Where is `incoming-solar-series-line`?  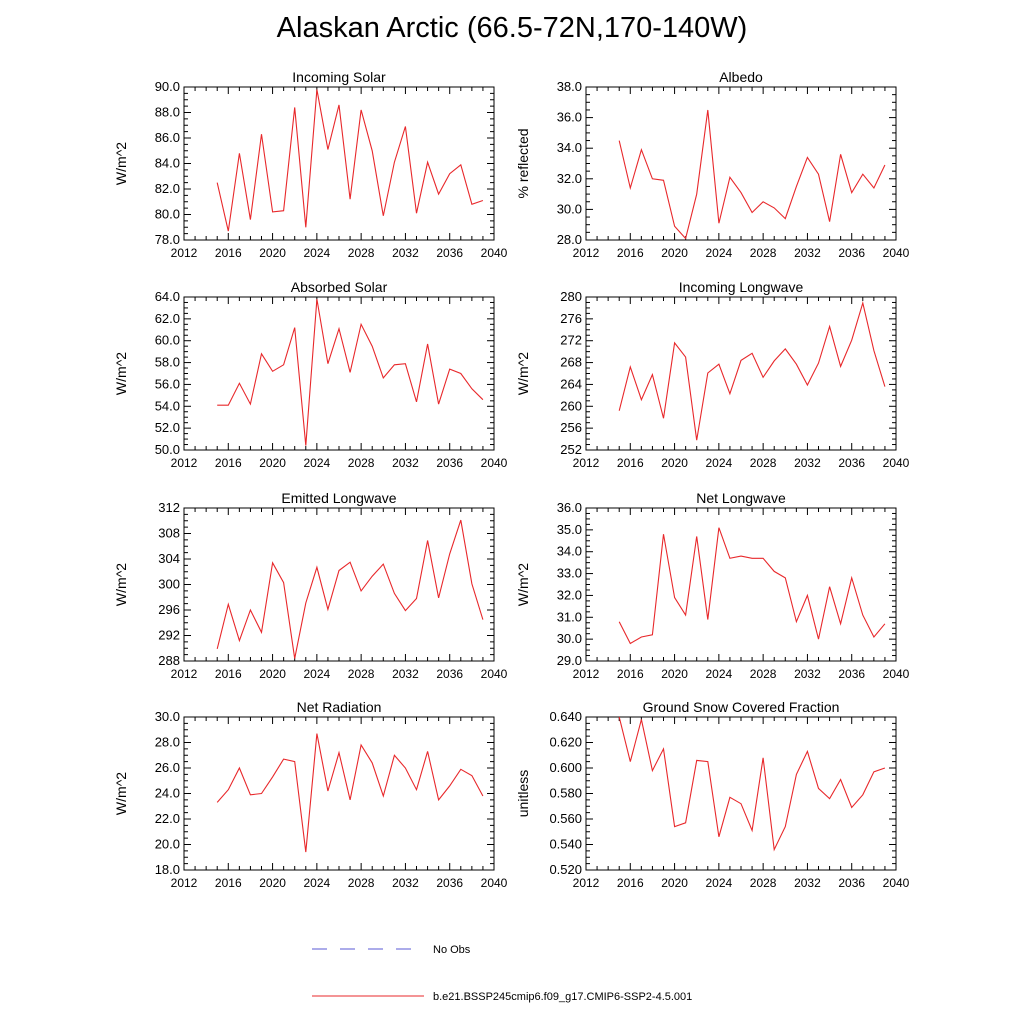 incoming-solar-series-line is located at coordinates (350, 160).